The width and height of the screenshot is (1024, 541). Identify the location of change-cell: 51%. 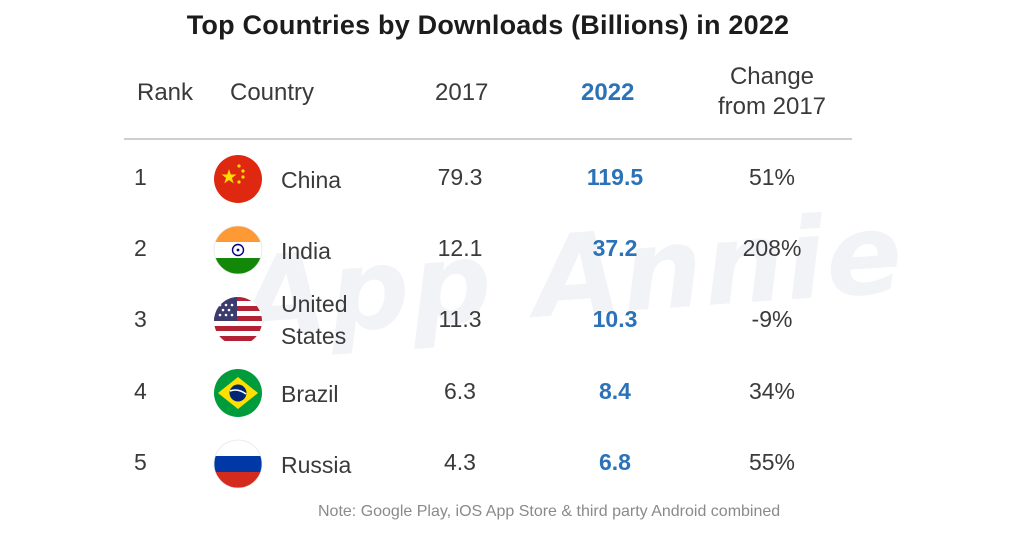
(772, 177).